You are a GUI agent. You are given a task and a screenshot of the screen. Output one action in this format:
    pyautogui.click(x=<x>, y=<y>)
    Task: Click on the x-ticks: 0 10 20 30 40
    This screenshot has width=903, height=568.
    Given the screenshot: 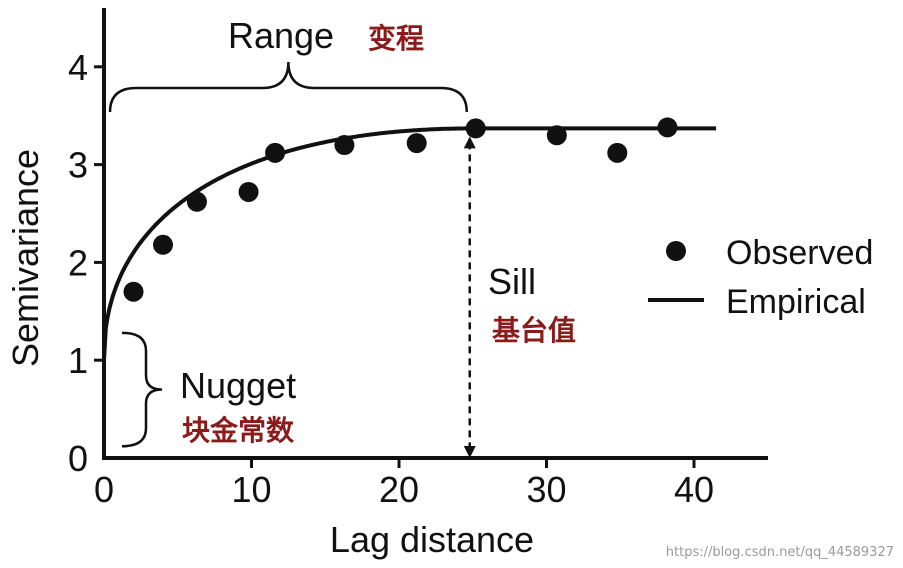 What is the action you would take?
    pyautogui.click(x=404, y=484)
    